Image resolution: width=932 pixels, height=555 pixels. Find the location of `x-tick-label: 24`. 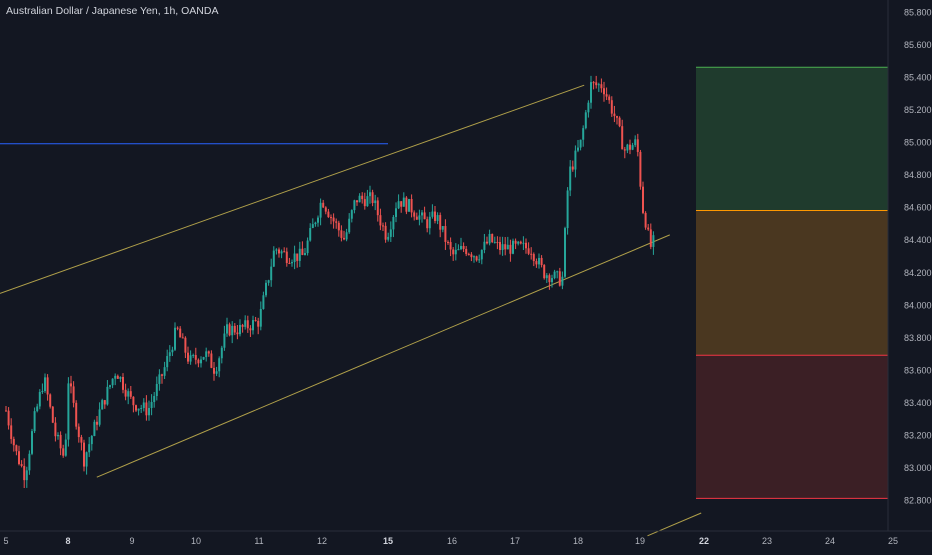

x-tick-label: 24 is located at coordinates (830, 541).